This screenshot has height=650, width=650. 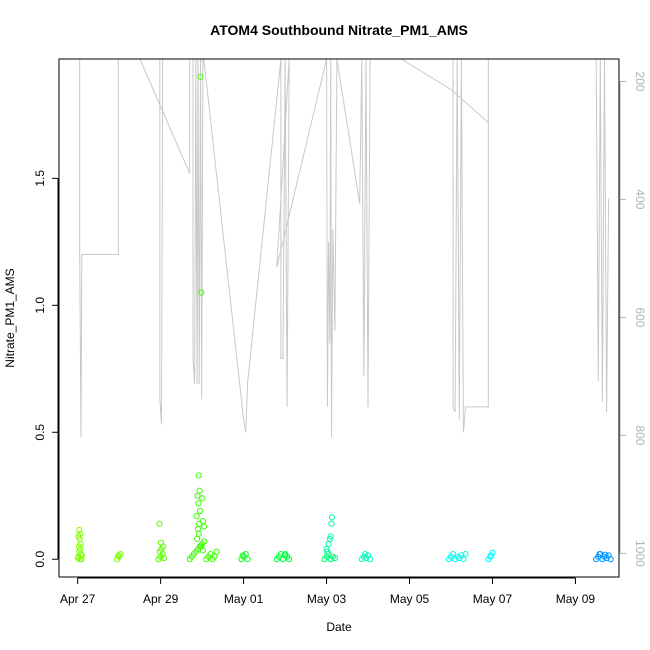 What do you see at coordinates (40, 559) in the screenshot?
I see `y-tick-label: 0.0` at bounding box center [40, 559].